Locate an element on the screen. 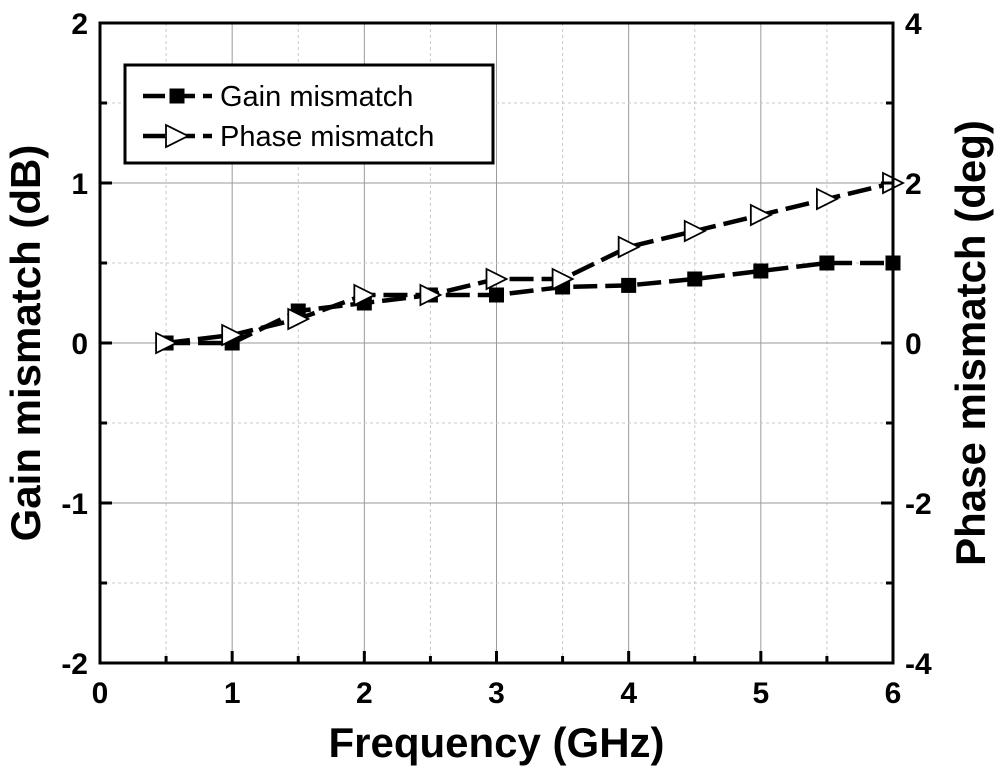 The height and width of the screenshot is (771, 1004). y-left-tick-label: 0 is located at coordinates (79, 344).